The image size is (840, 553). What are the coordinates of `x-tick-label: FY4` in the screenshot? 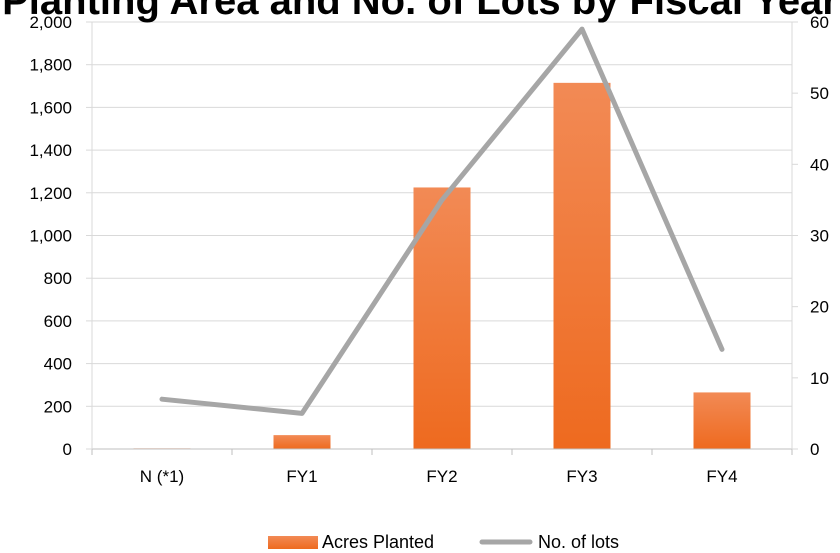 It's located at (721, 476).